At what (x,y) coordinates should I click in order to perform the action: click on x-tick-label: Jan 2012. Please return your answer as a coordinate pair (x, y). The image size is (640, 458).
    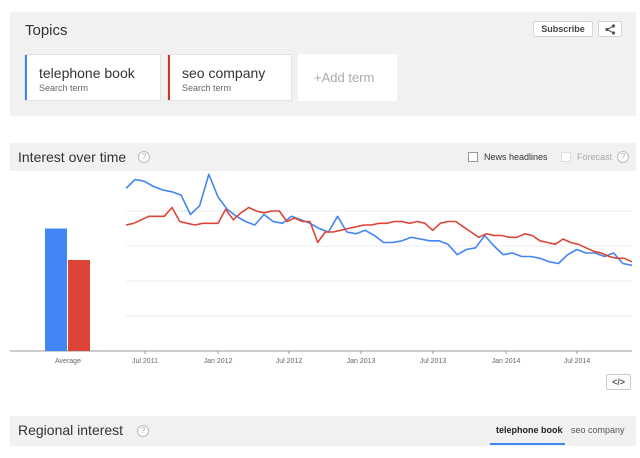
    Looking at the image, I should click on (218, 361).